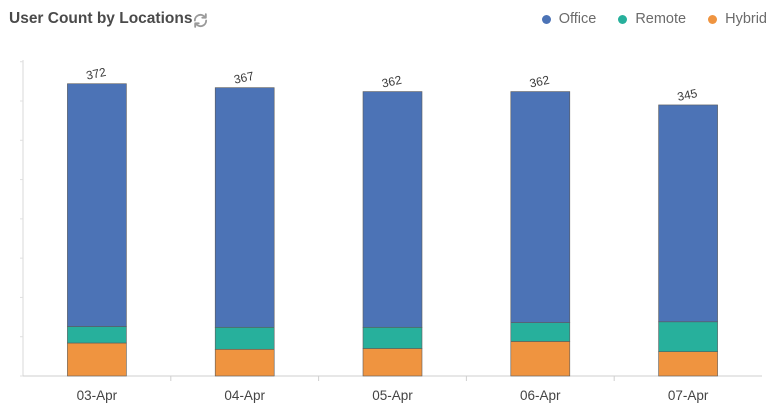 Image resolution: width=779 pixels, height=409 pixels. What do you see at coordinates (97, 395) in the screenshot?
I see `x-tick-label: 03-Apr` at bounding box center [97, 395].